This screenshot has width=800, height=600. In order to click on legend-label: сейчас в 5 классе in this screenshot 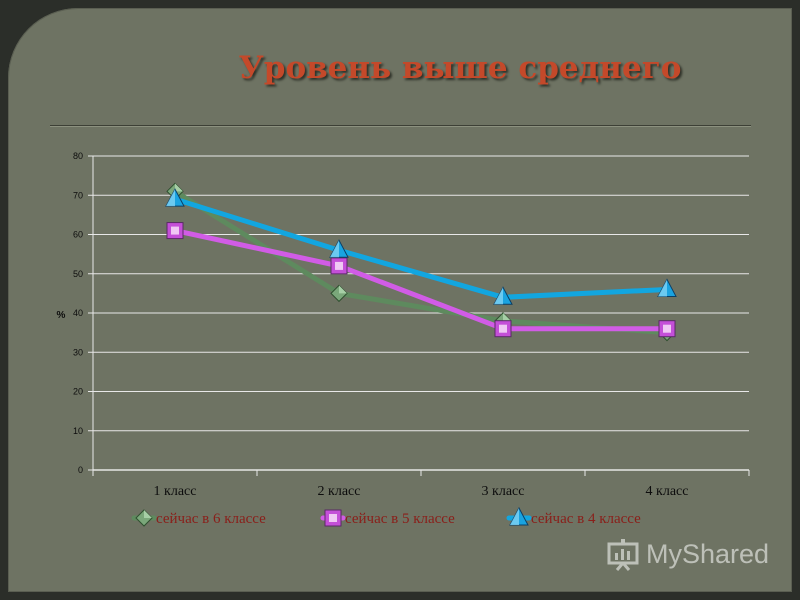, I will do `click(400, 519)`.